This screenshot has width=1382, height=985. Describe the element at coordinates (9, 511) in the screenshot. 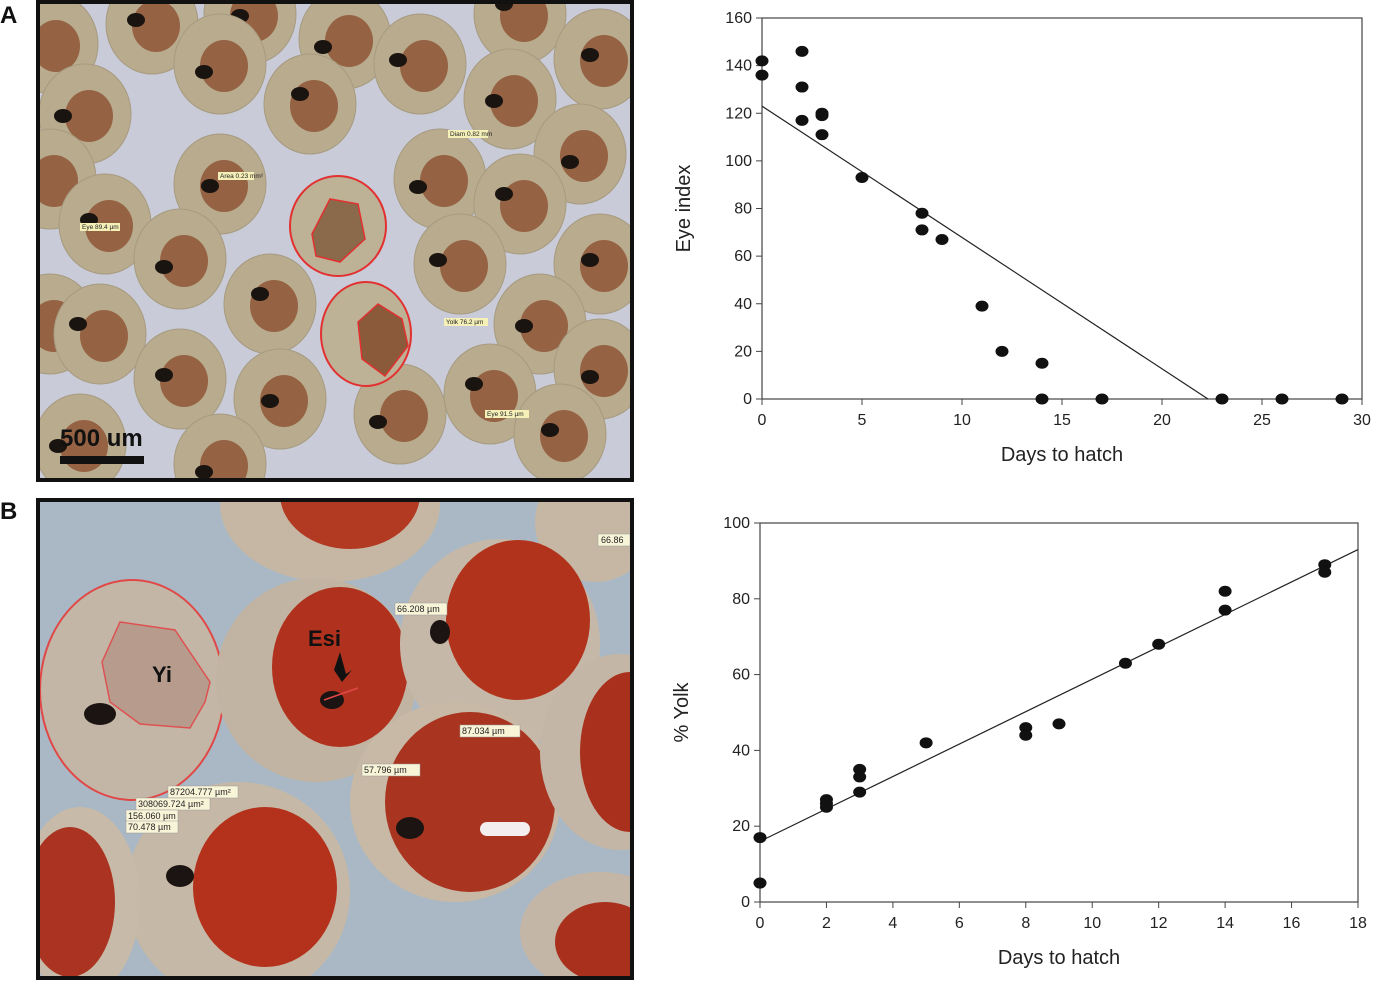

I see `panel-label-b: B` at that location.